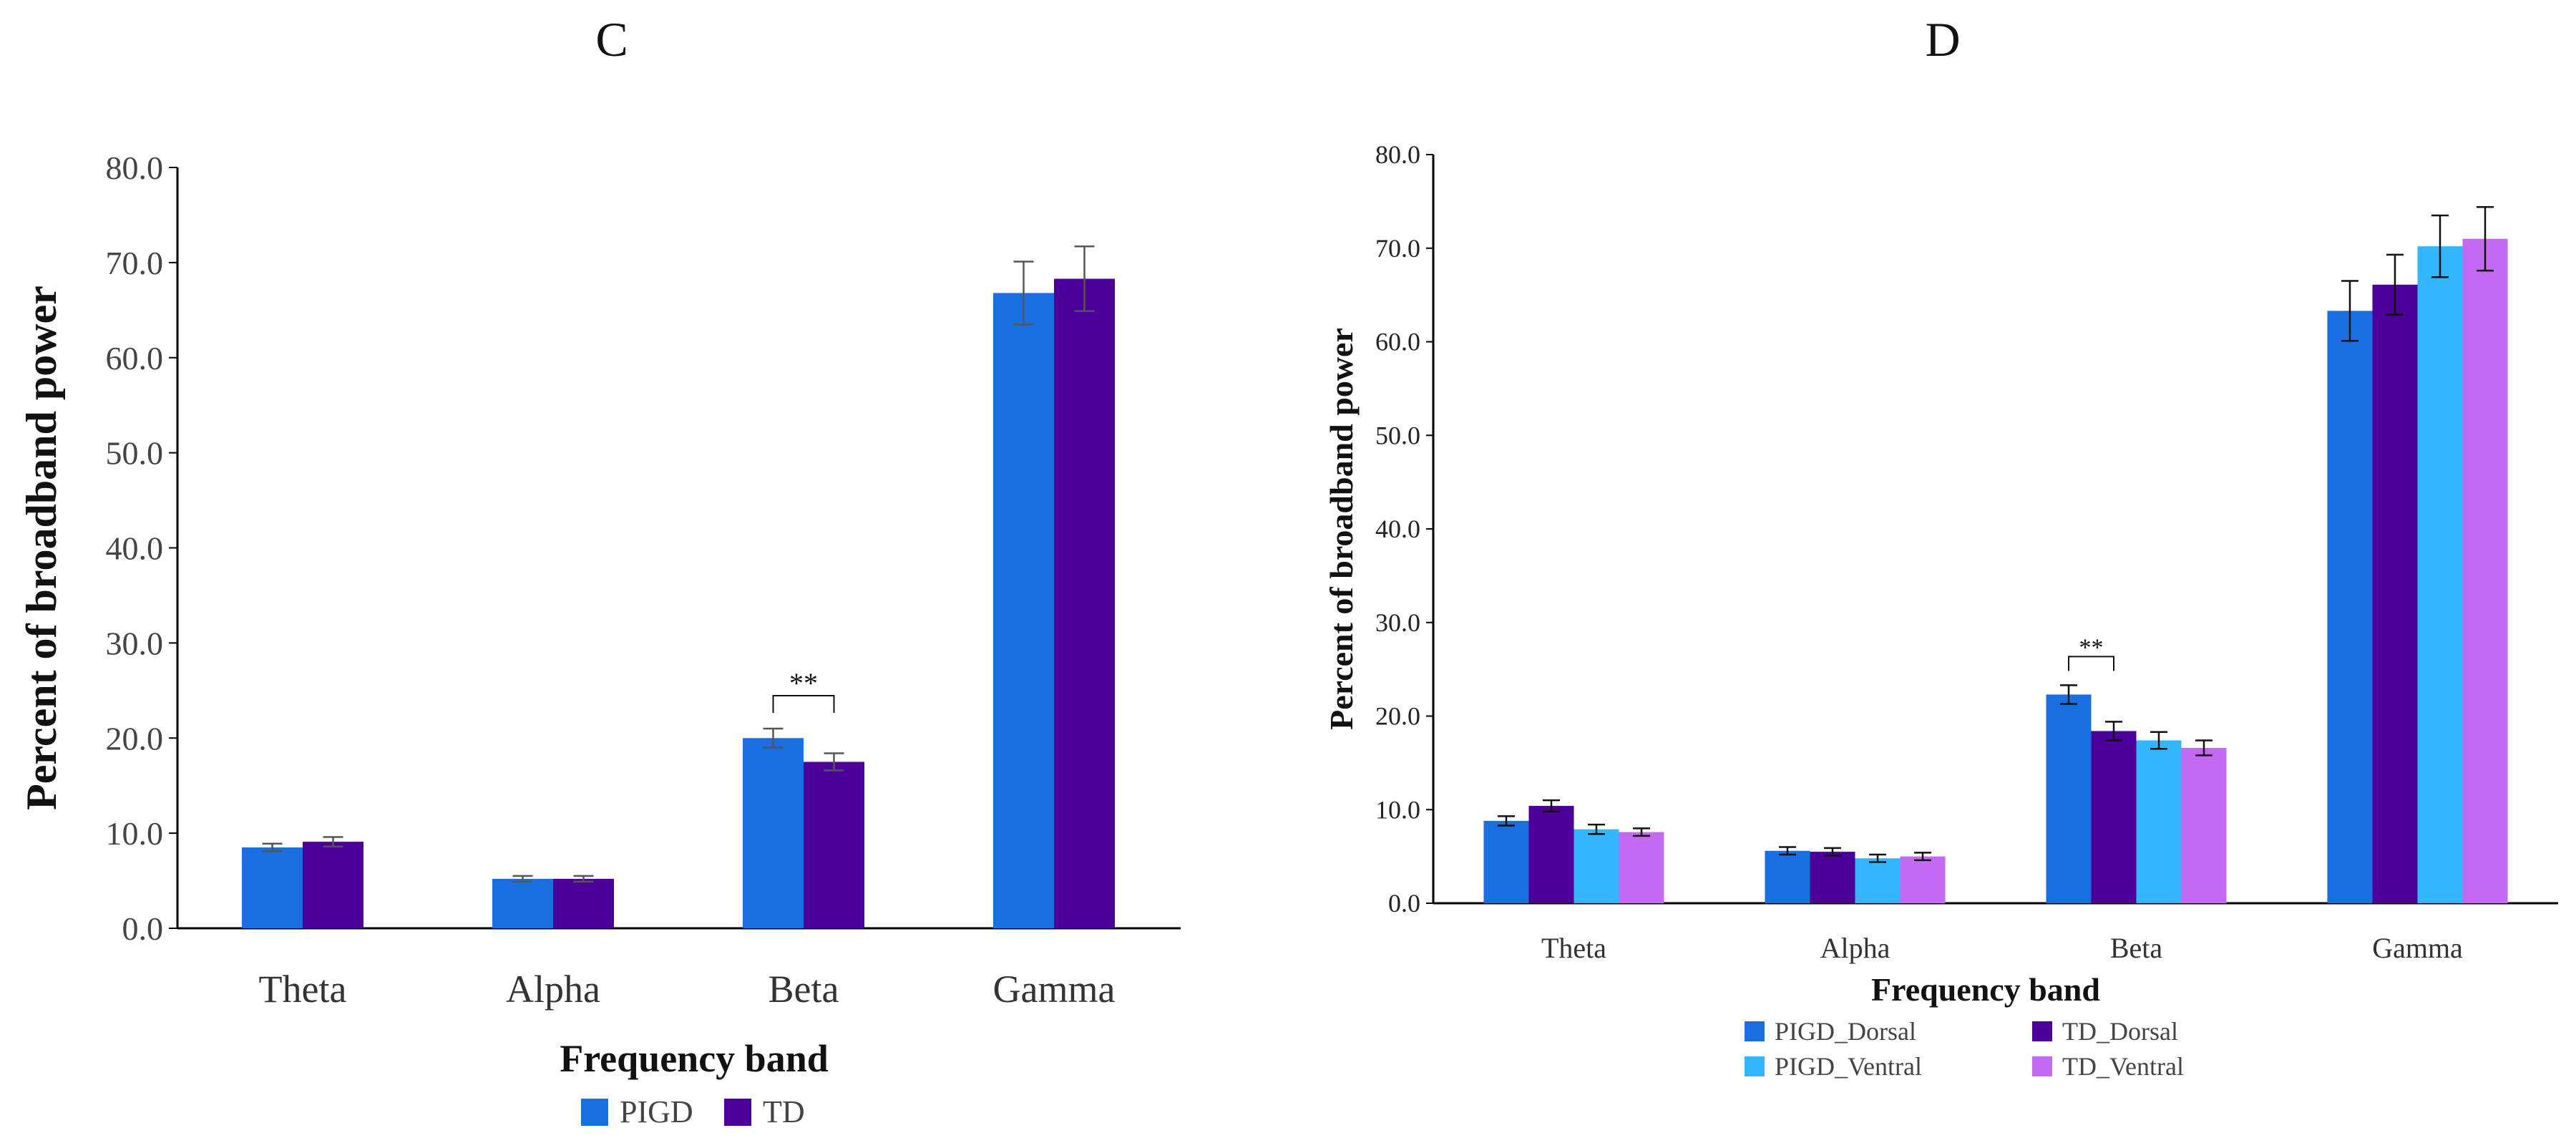  I want to click on panel-letter: C, so click(611, 40).